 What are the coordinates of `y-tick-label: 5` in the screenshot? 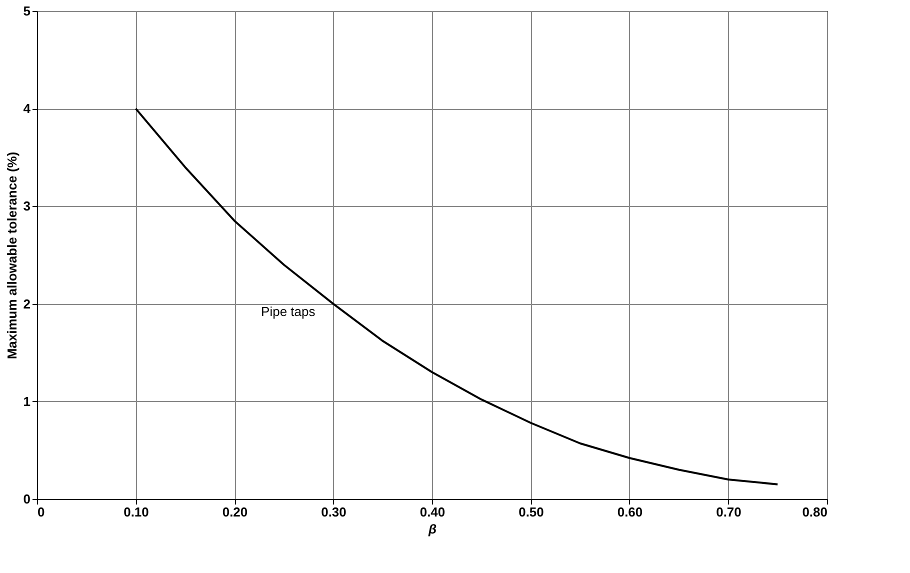 It's located at (26, 11).